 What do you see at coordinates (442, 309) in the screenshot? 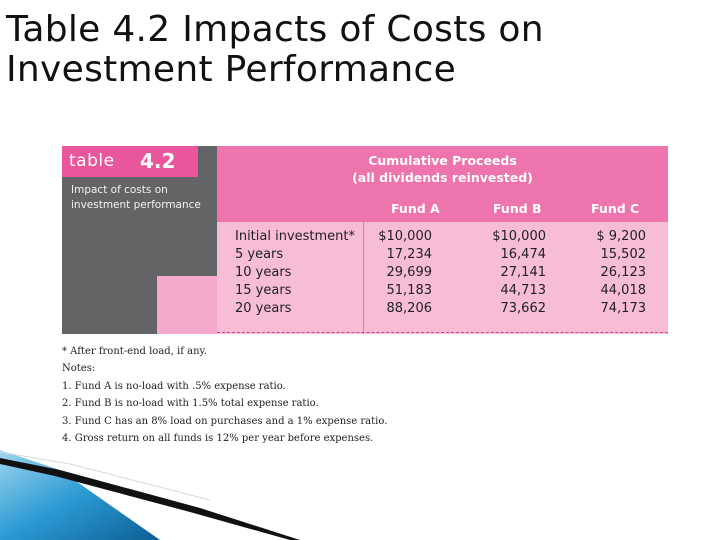
I see `table-row: 20 years 88,206 73,662 74,173` at bounding box center [442, 309].